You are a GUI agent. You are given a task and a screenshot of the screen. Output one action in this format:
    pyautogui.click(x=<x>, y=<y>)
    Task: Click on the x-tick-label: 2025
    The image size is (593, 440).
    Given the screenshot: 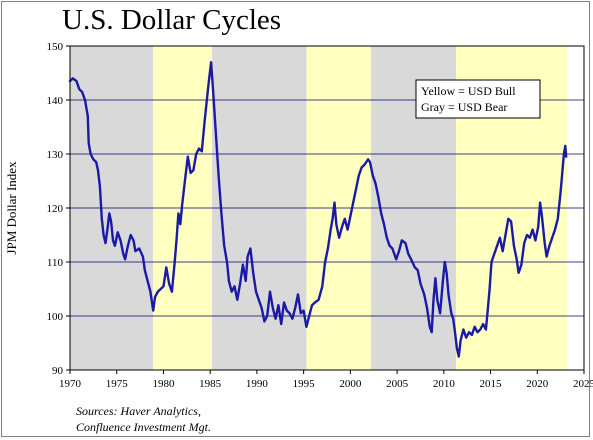 What is the action you would take?
    pyautogui.click(x=583, y=384)
    